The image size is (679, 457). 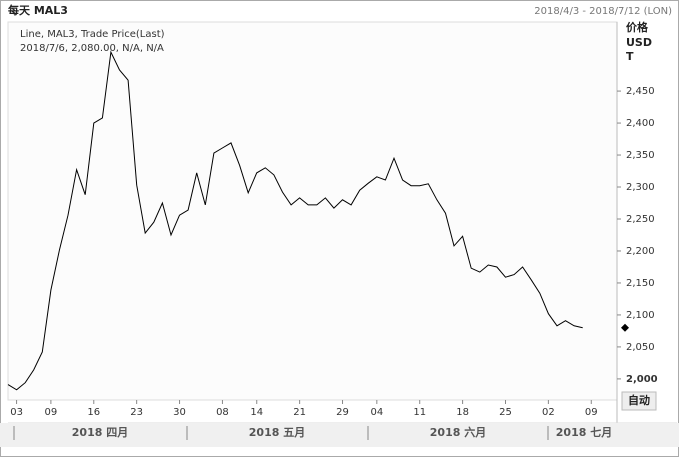 What do you see at coordinates (637, 27) in the screenshot?
I see `axis-header: 价格` at bounding box center [637, 27].